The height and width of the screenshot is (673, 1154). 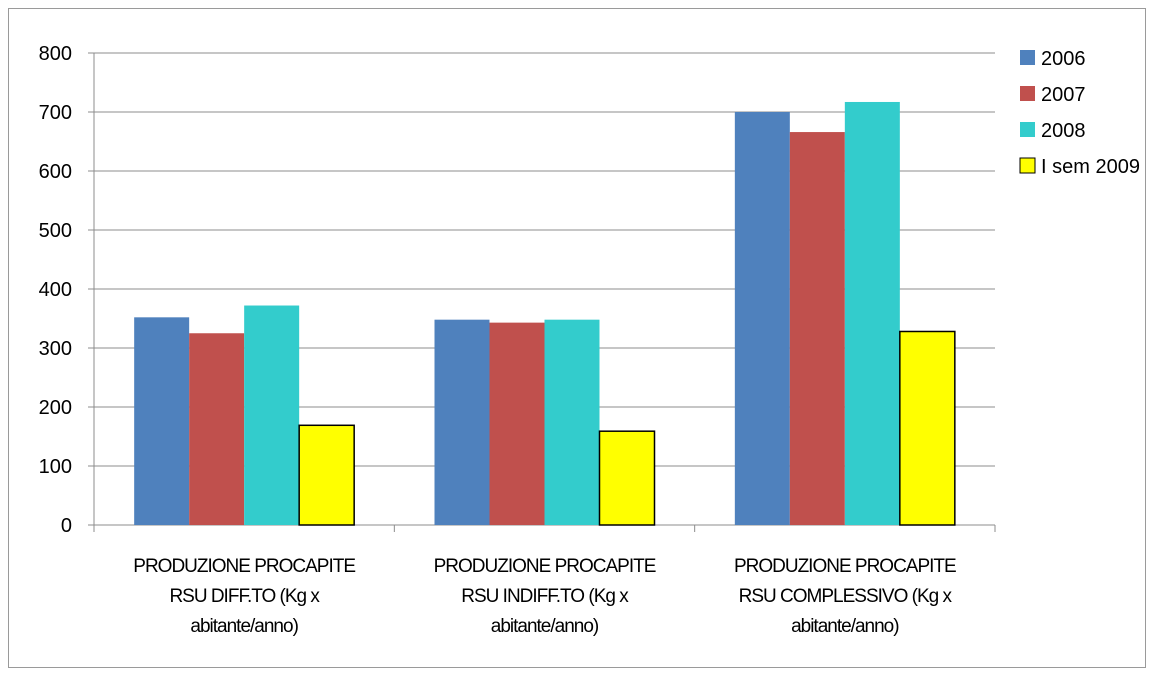 What do you see at coordinates (545, 596) in the screenshot?
I see `category-label-line: RSU INDIFF.TO (Kg x` at bounding box center [545, 596].